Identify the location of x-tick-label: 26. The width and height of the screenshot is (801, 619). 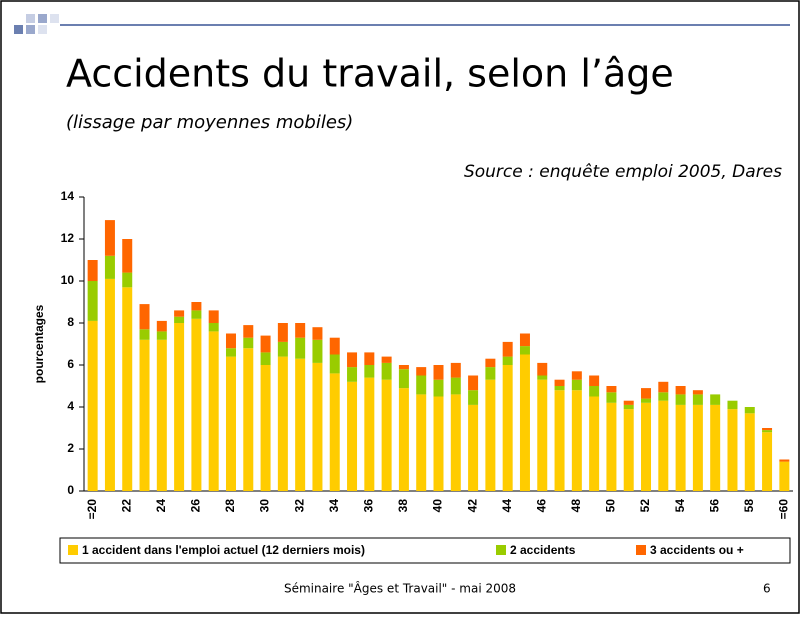
(196, 506).